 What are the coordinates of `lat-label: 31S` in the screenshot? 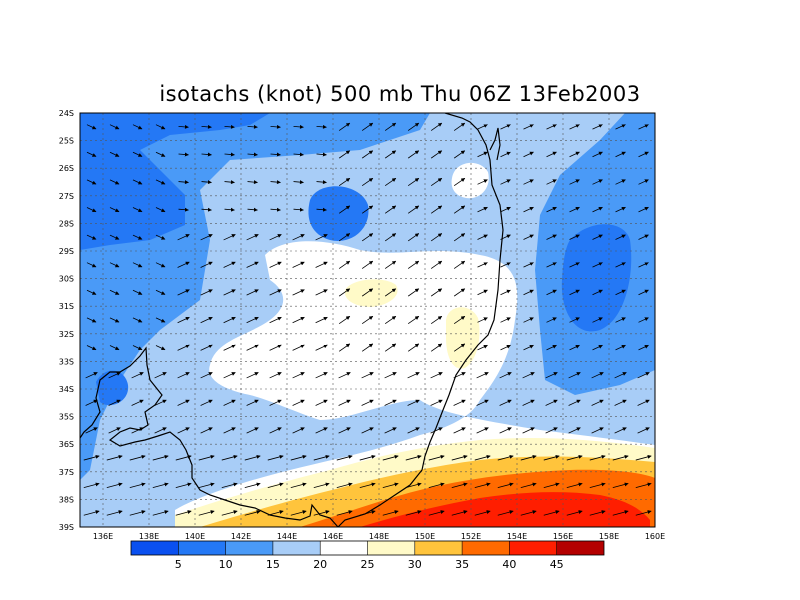 It's located at (66, 306).